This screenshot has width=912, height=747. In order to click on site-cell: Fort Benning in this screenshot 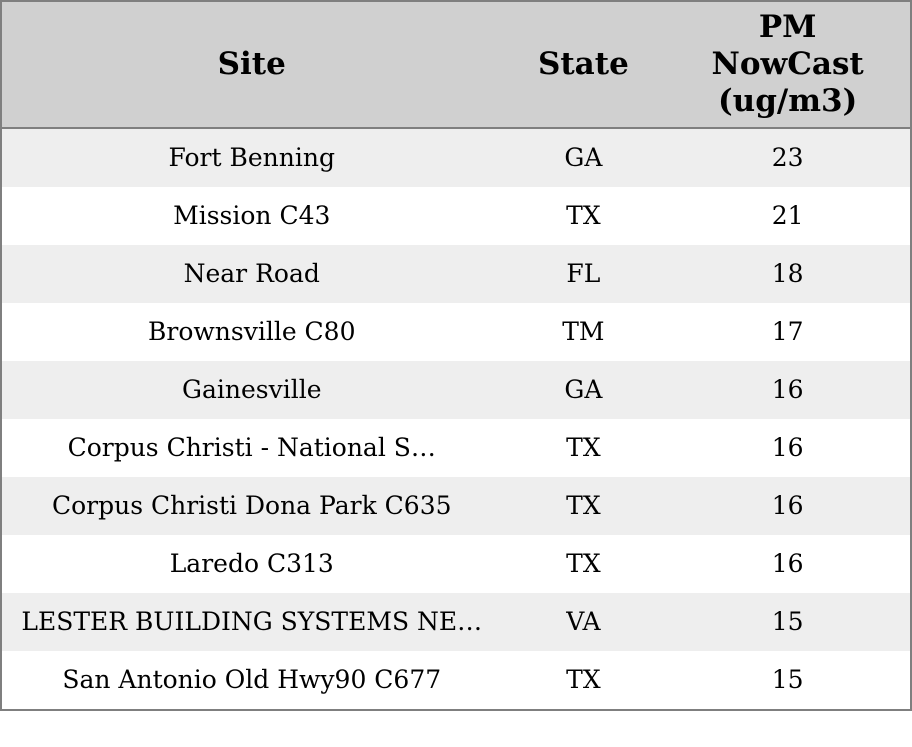, I will do `click(251, 158)`.